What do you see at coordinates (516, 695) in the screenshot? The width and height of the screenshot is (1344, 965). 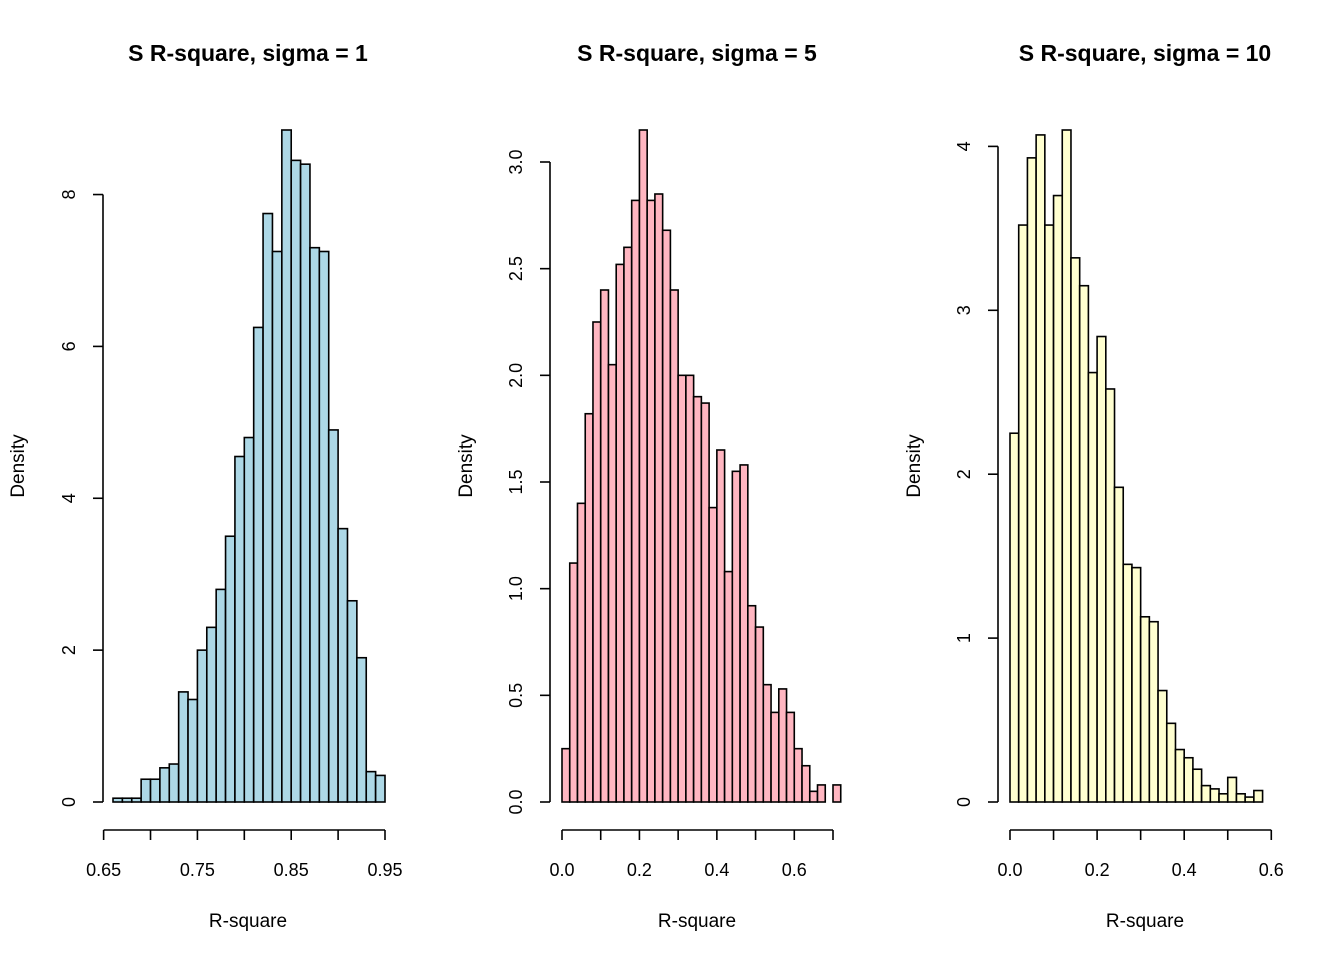 I see `y-tick-label: 0.5` at bounding box center [516, 695].